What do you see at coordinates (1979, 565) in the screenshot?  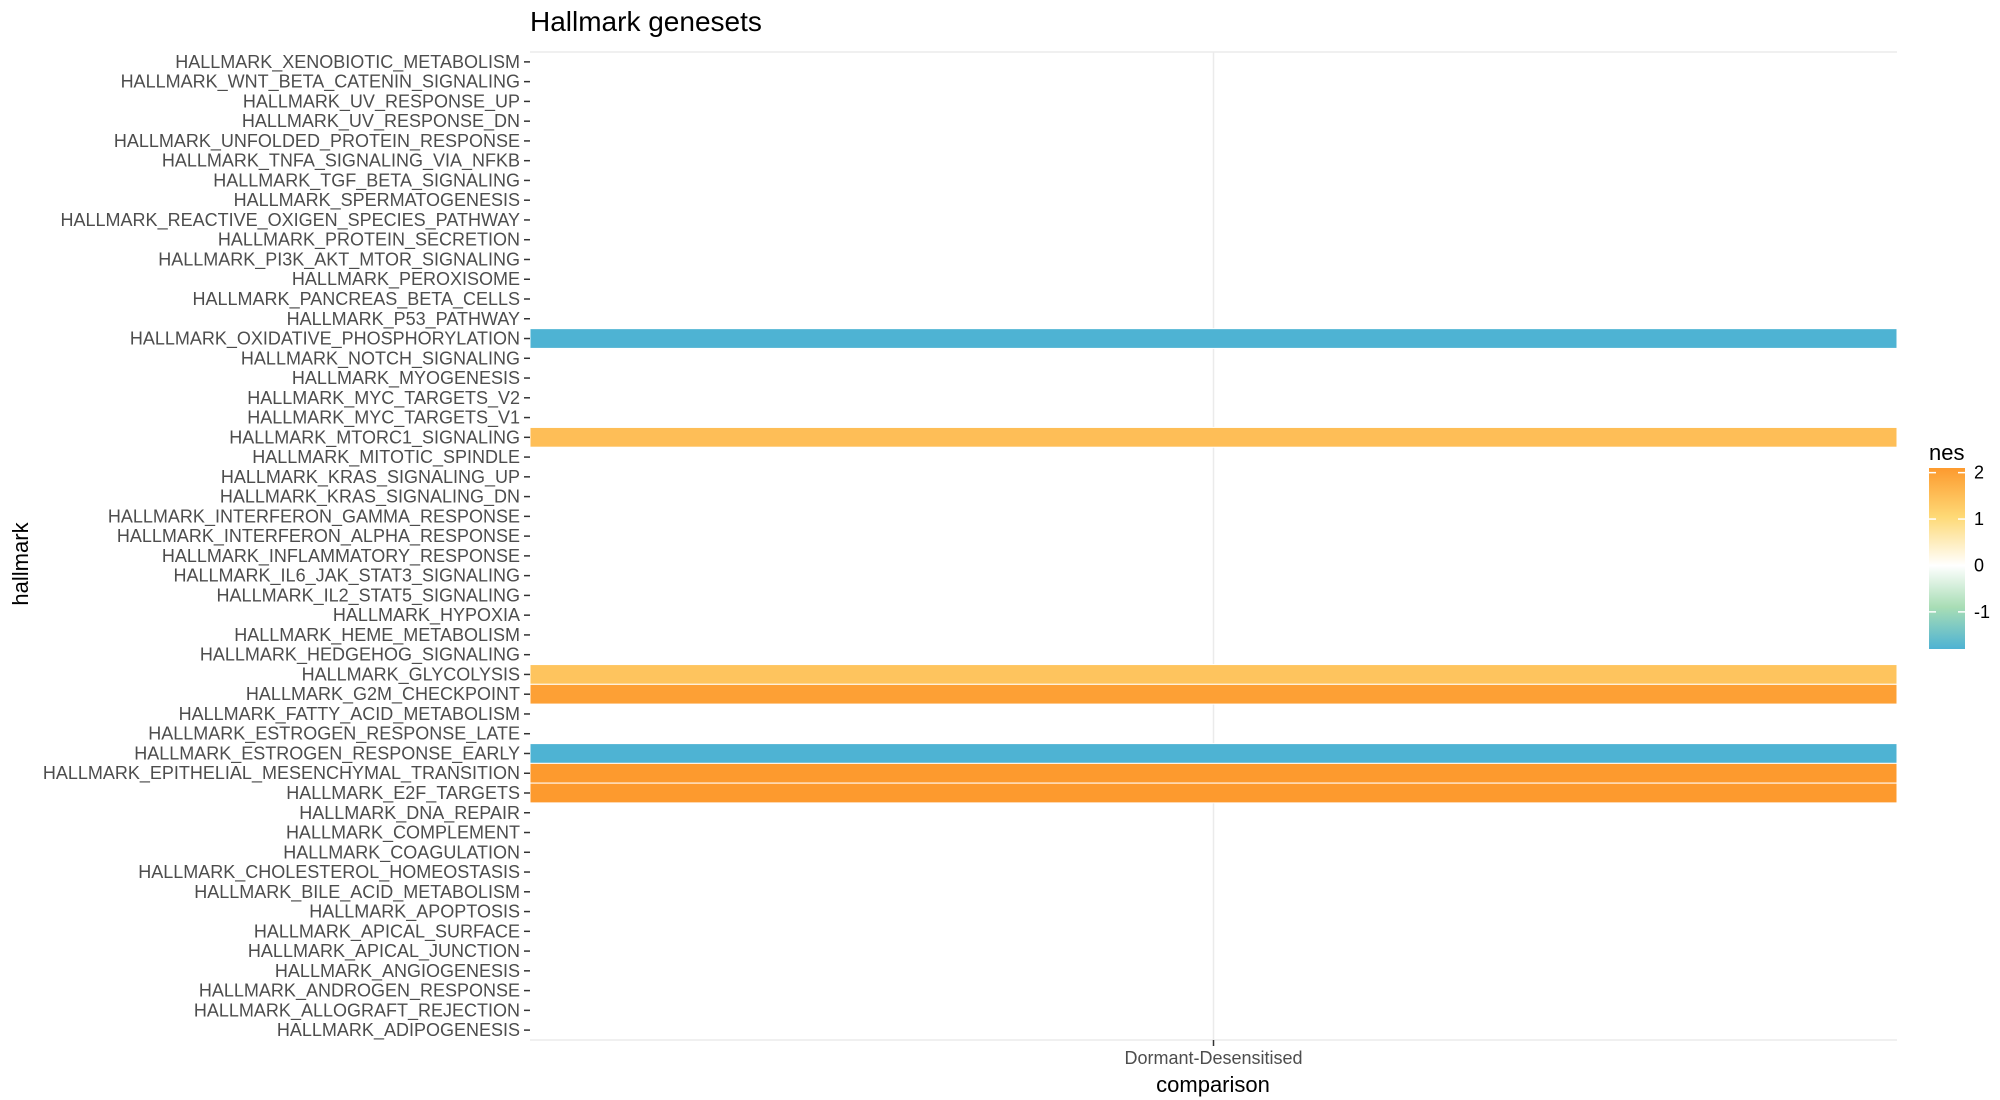 I see `legend-tick-label: 0` at bounding box center [1979, 565].